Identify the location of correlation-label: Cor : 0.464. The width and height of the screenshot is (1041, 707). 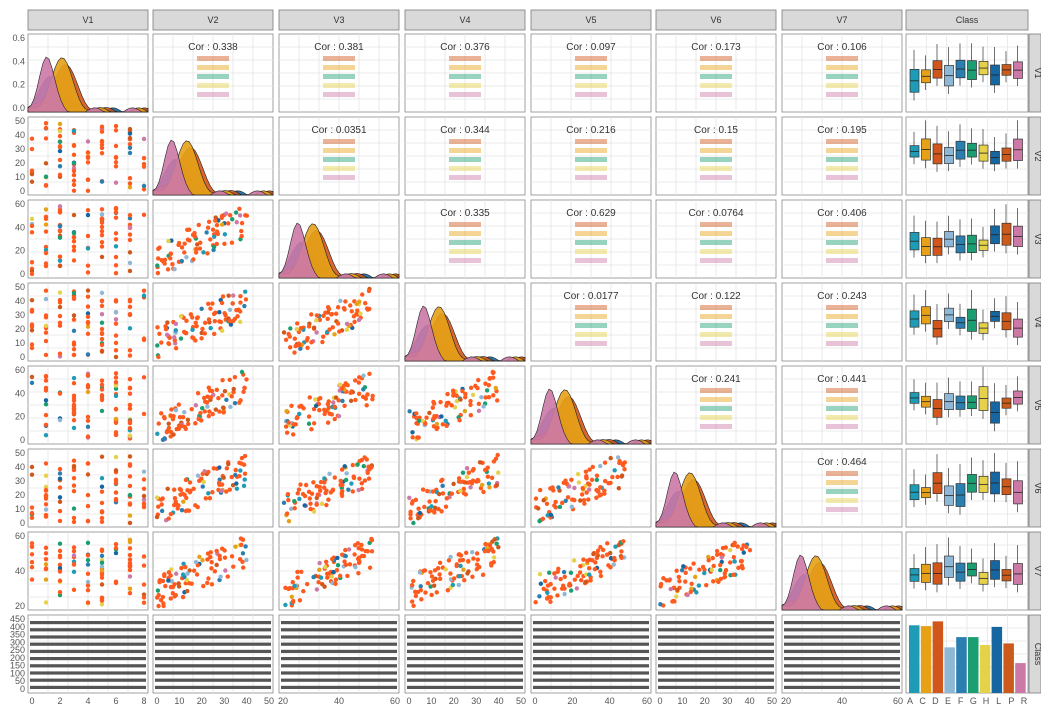
(842, 462).